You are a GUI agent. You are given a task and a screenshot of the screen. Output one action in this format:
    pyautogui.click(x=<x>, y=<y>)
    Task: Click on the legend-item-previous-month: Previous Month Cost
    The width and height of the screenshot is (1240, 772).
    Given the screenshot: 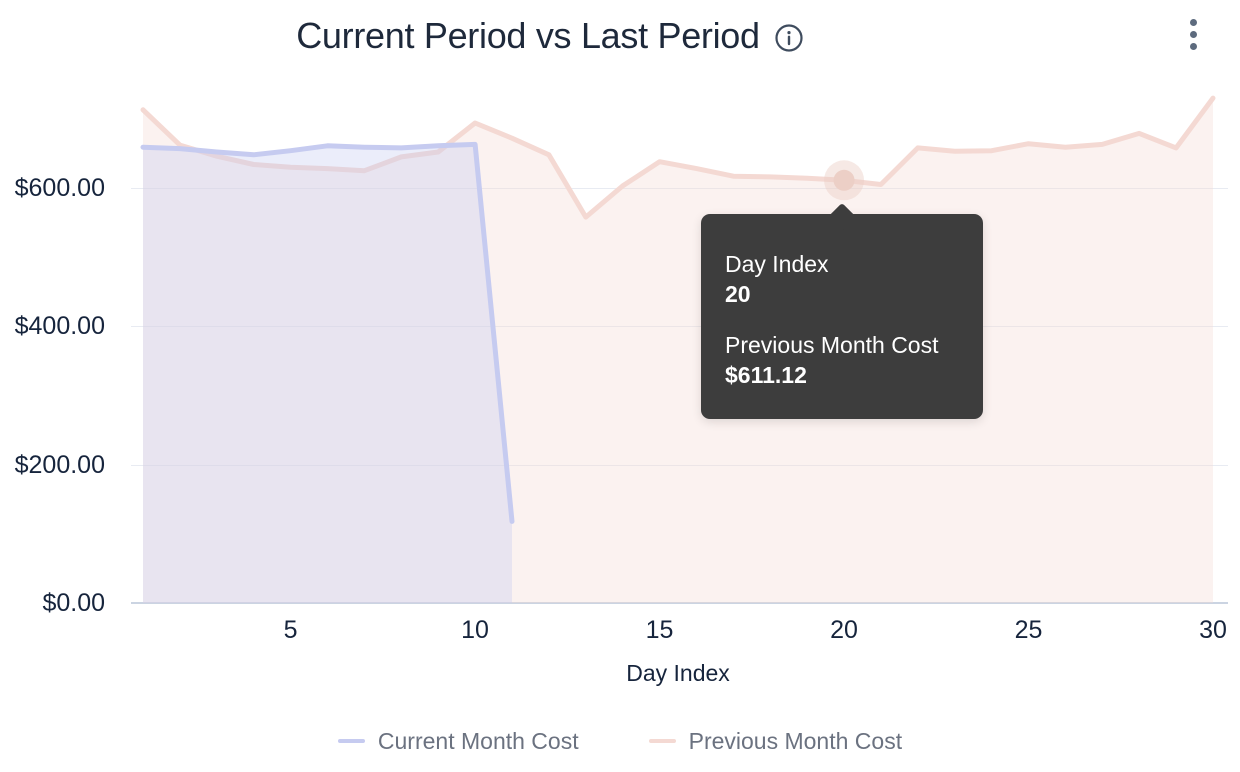 What is the action you would take?
    pyautogui.click(x=775, y=741)
    